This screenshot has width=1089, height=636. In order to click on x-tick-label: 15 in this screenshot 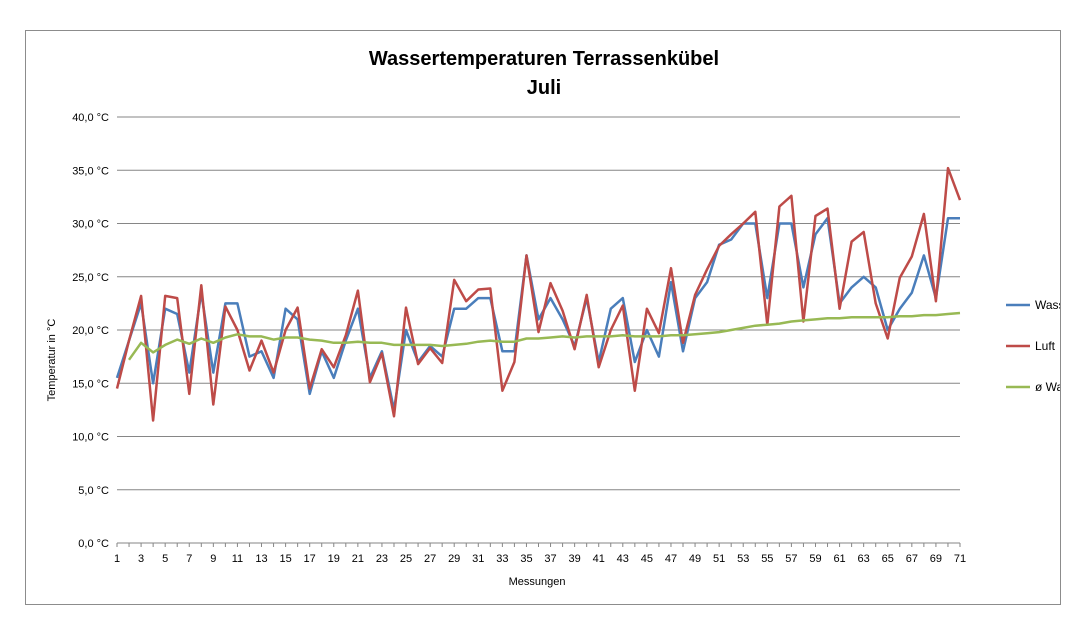, I will do `click(285, 559)`.